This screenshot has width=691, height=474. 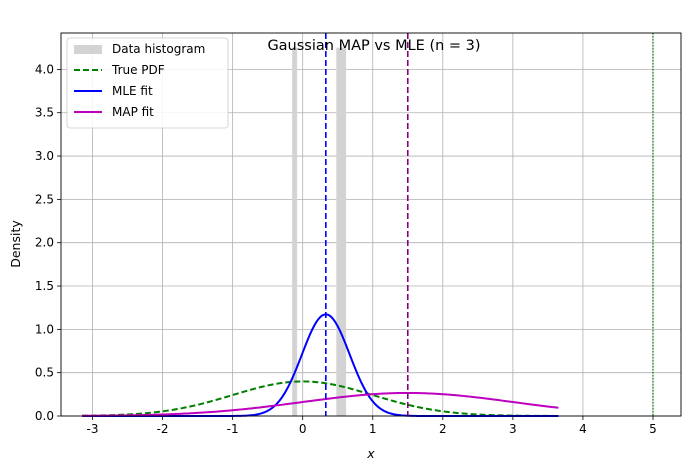 I want to click on y-tick-label: 1.5, so click(x=44, y=286).